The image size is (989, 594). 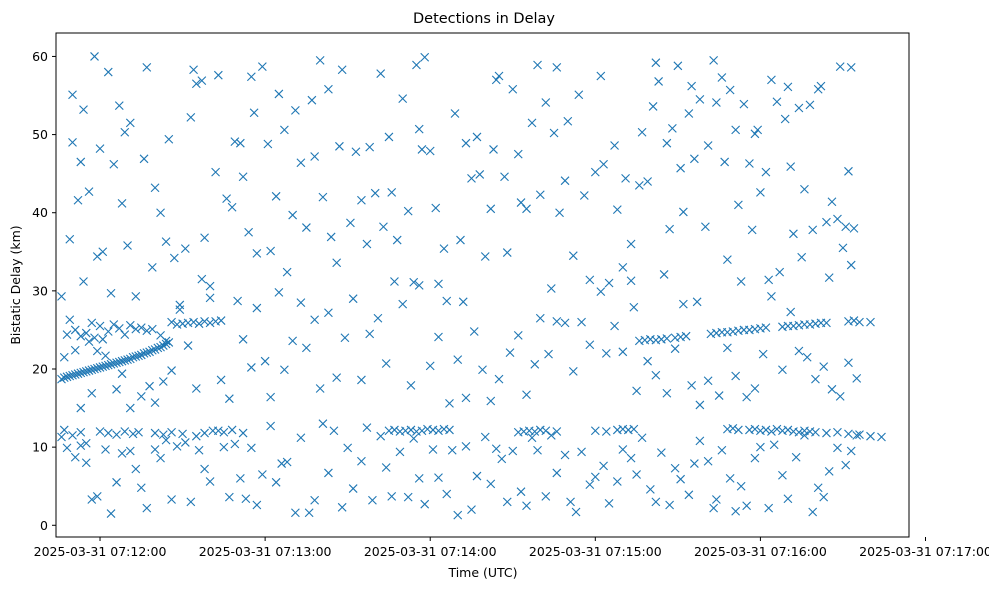 I want to click on y-tick-label: 0, so click(x=44, y=525).